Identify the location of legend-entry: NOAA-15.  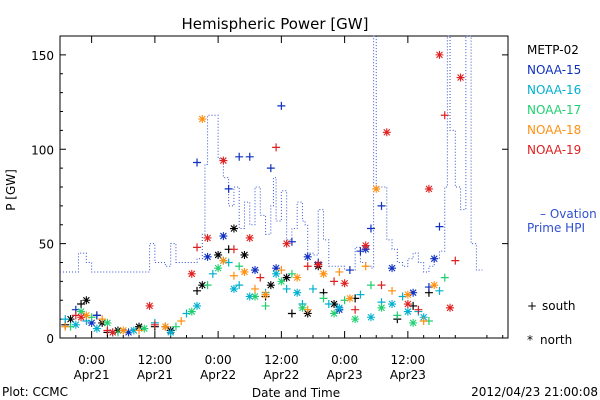
(554, 70).